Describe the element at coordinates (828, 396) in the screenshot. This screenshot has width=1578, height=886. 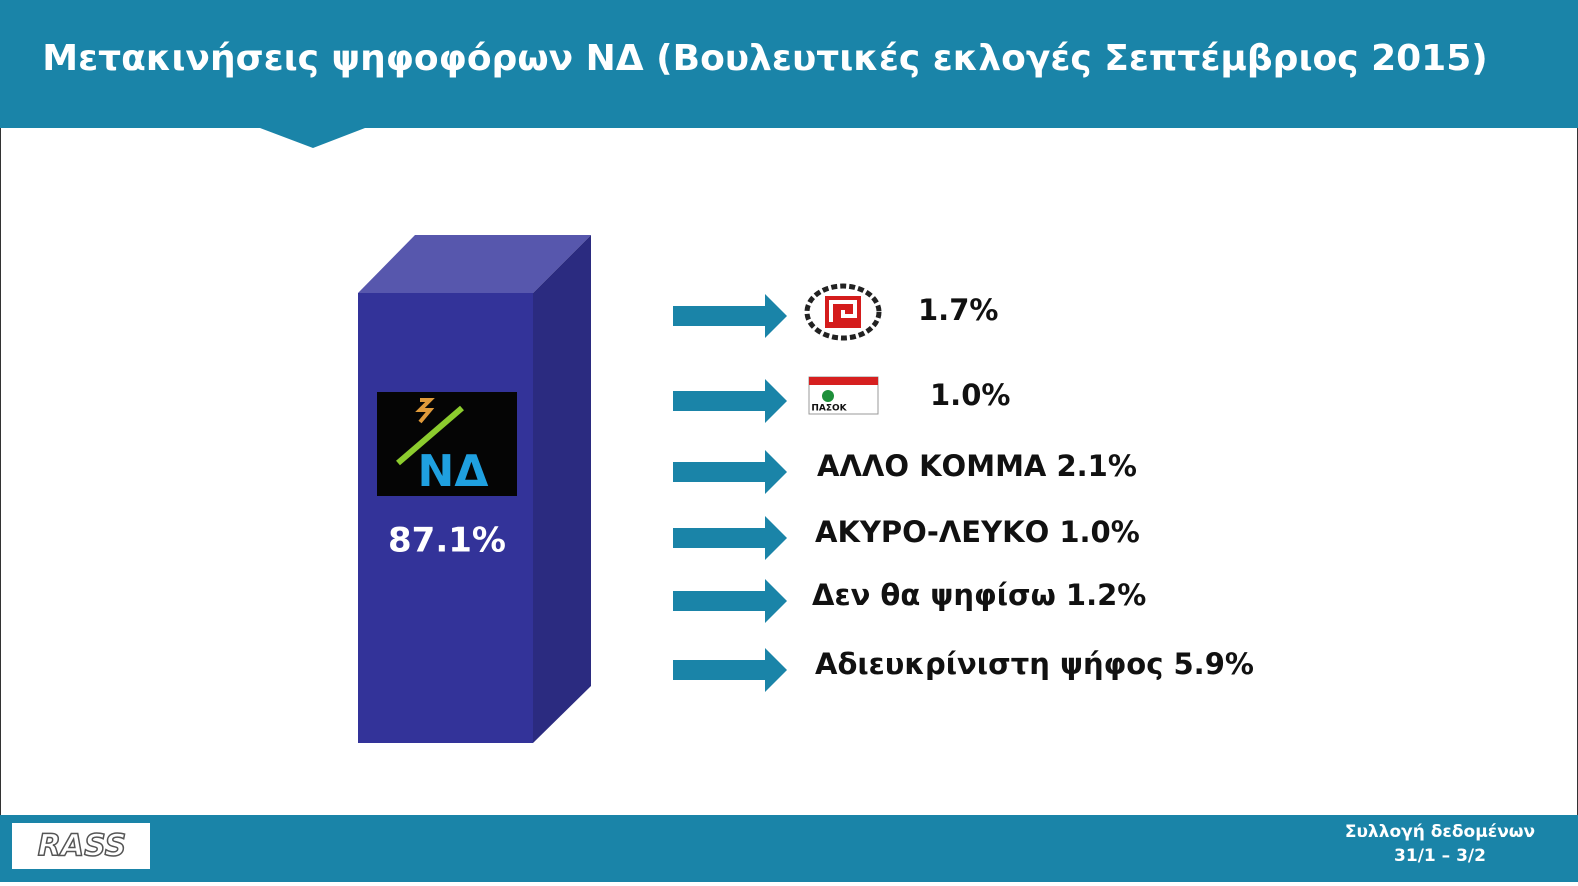
I see `pasok-sun` at that location.